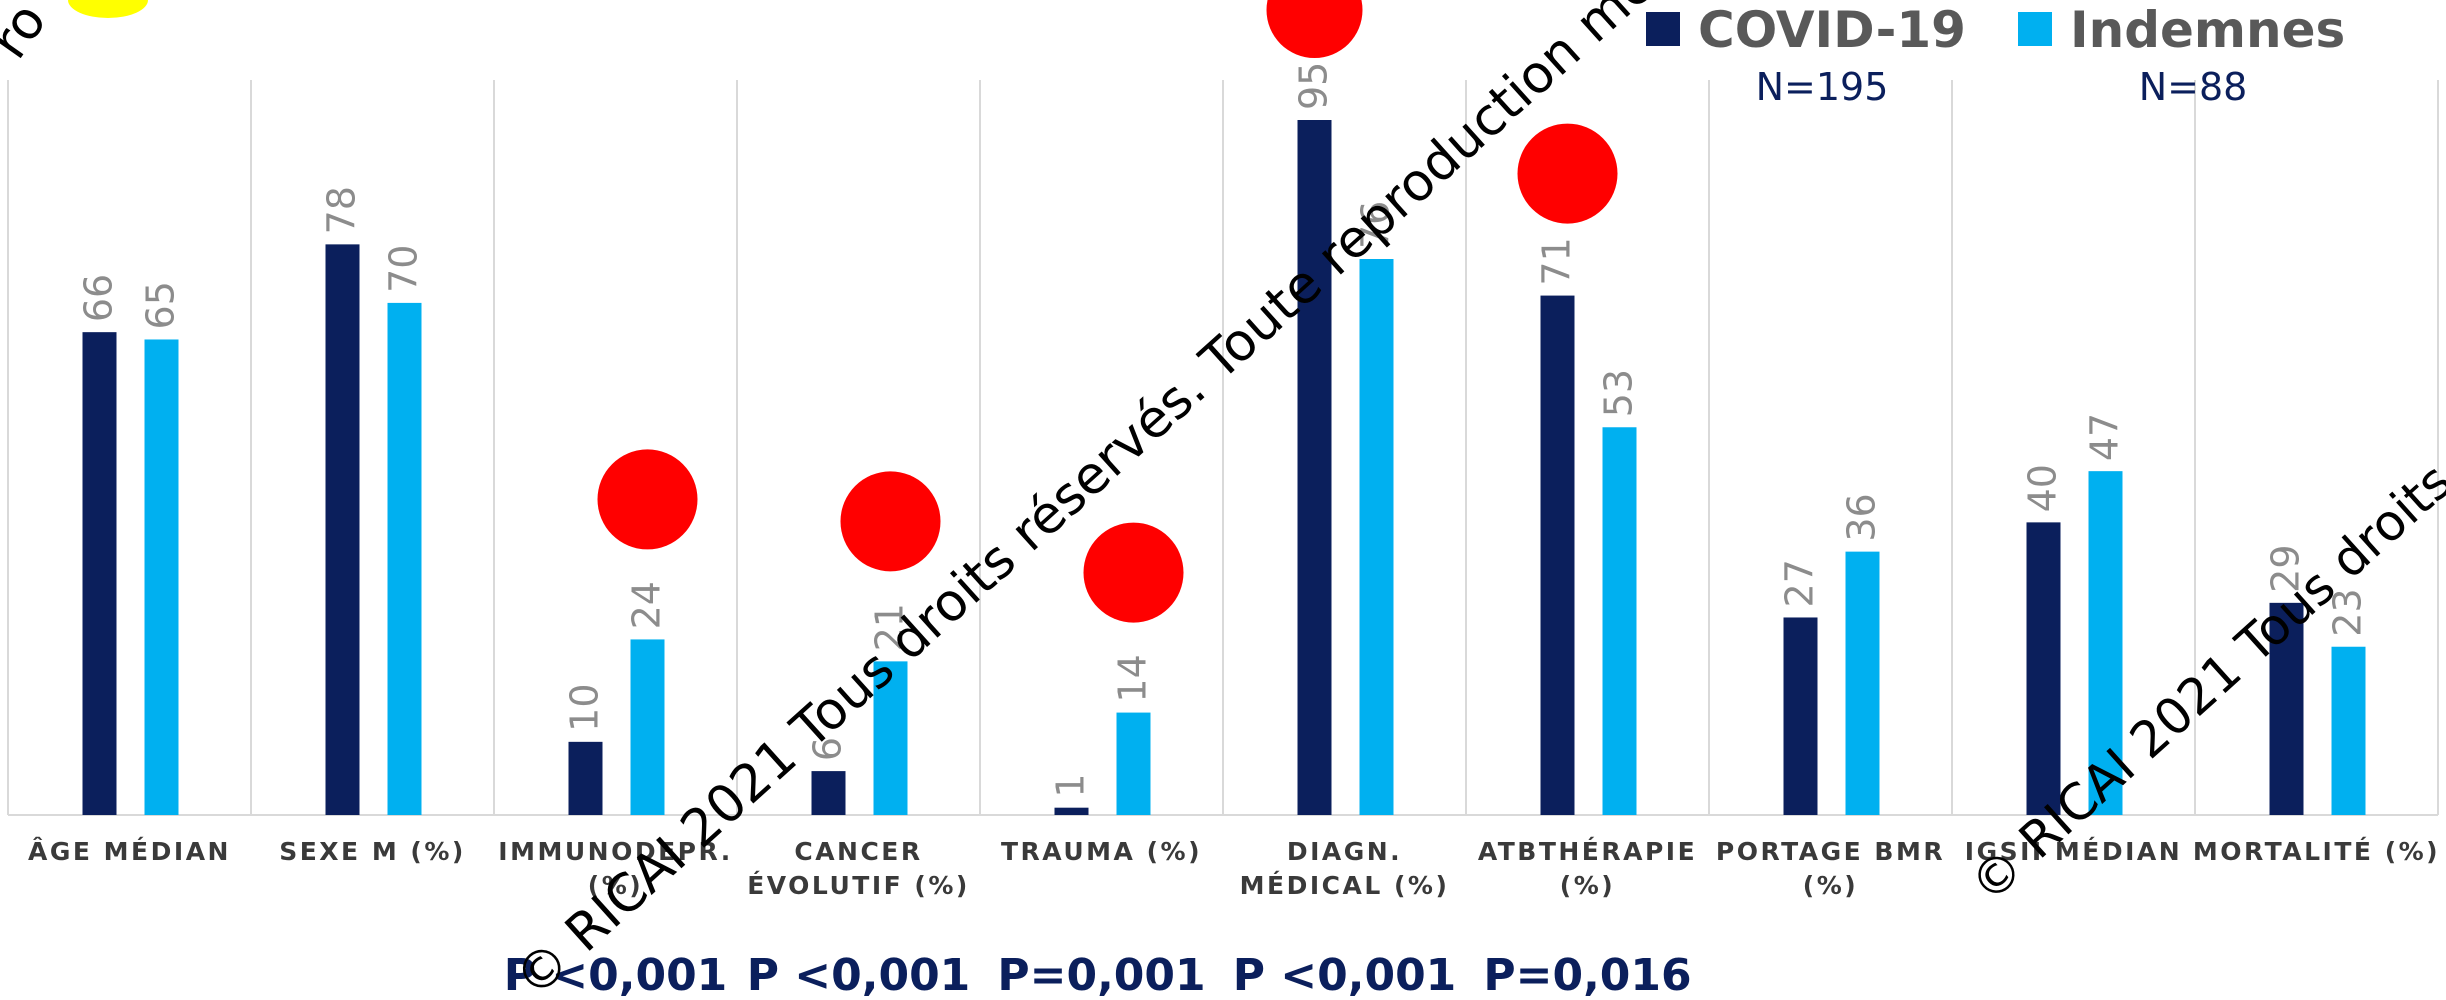 Image resolution: width=2446 pixels, height=1000 pixels. What do you see at coordinates (2348, 612) in the screenshot?
I see `value-label: 23` at bounding box center [2348, 612].